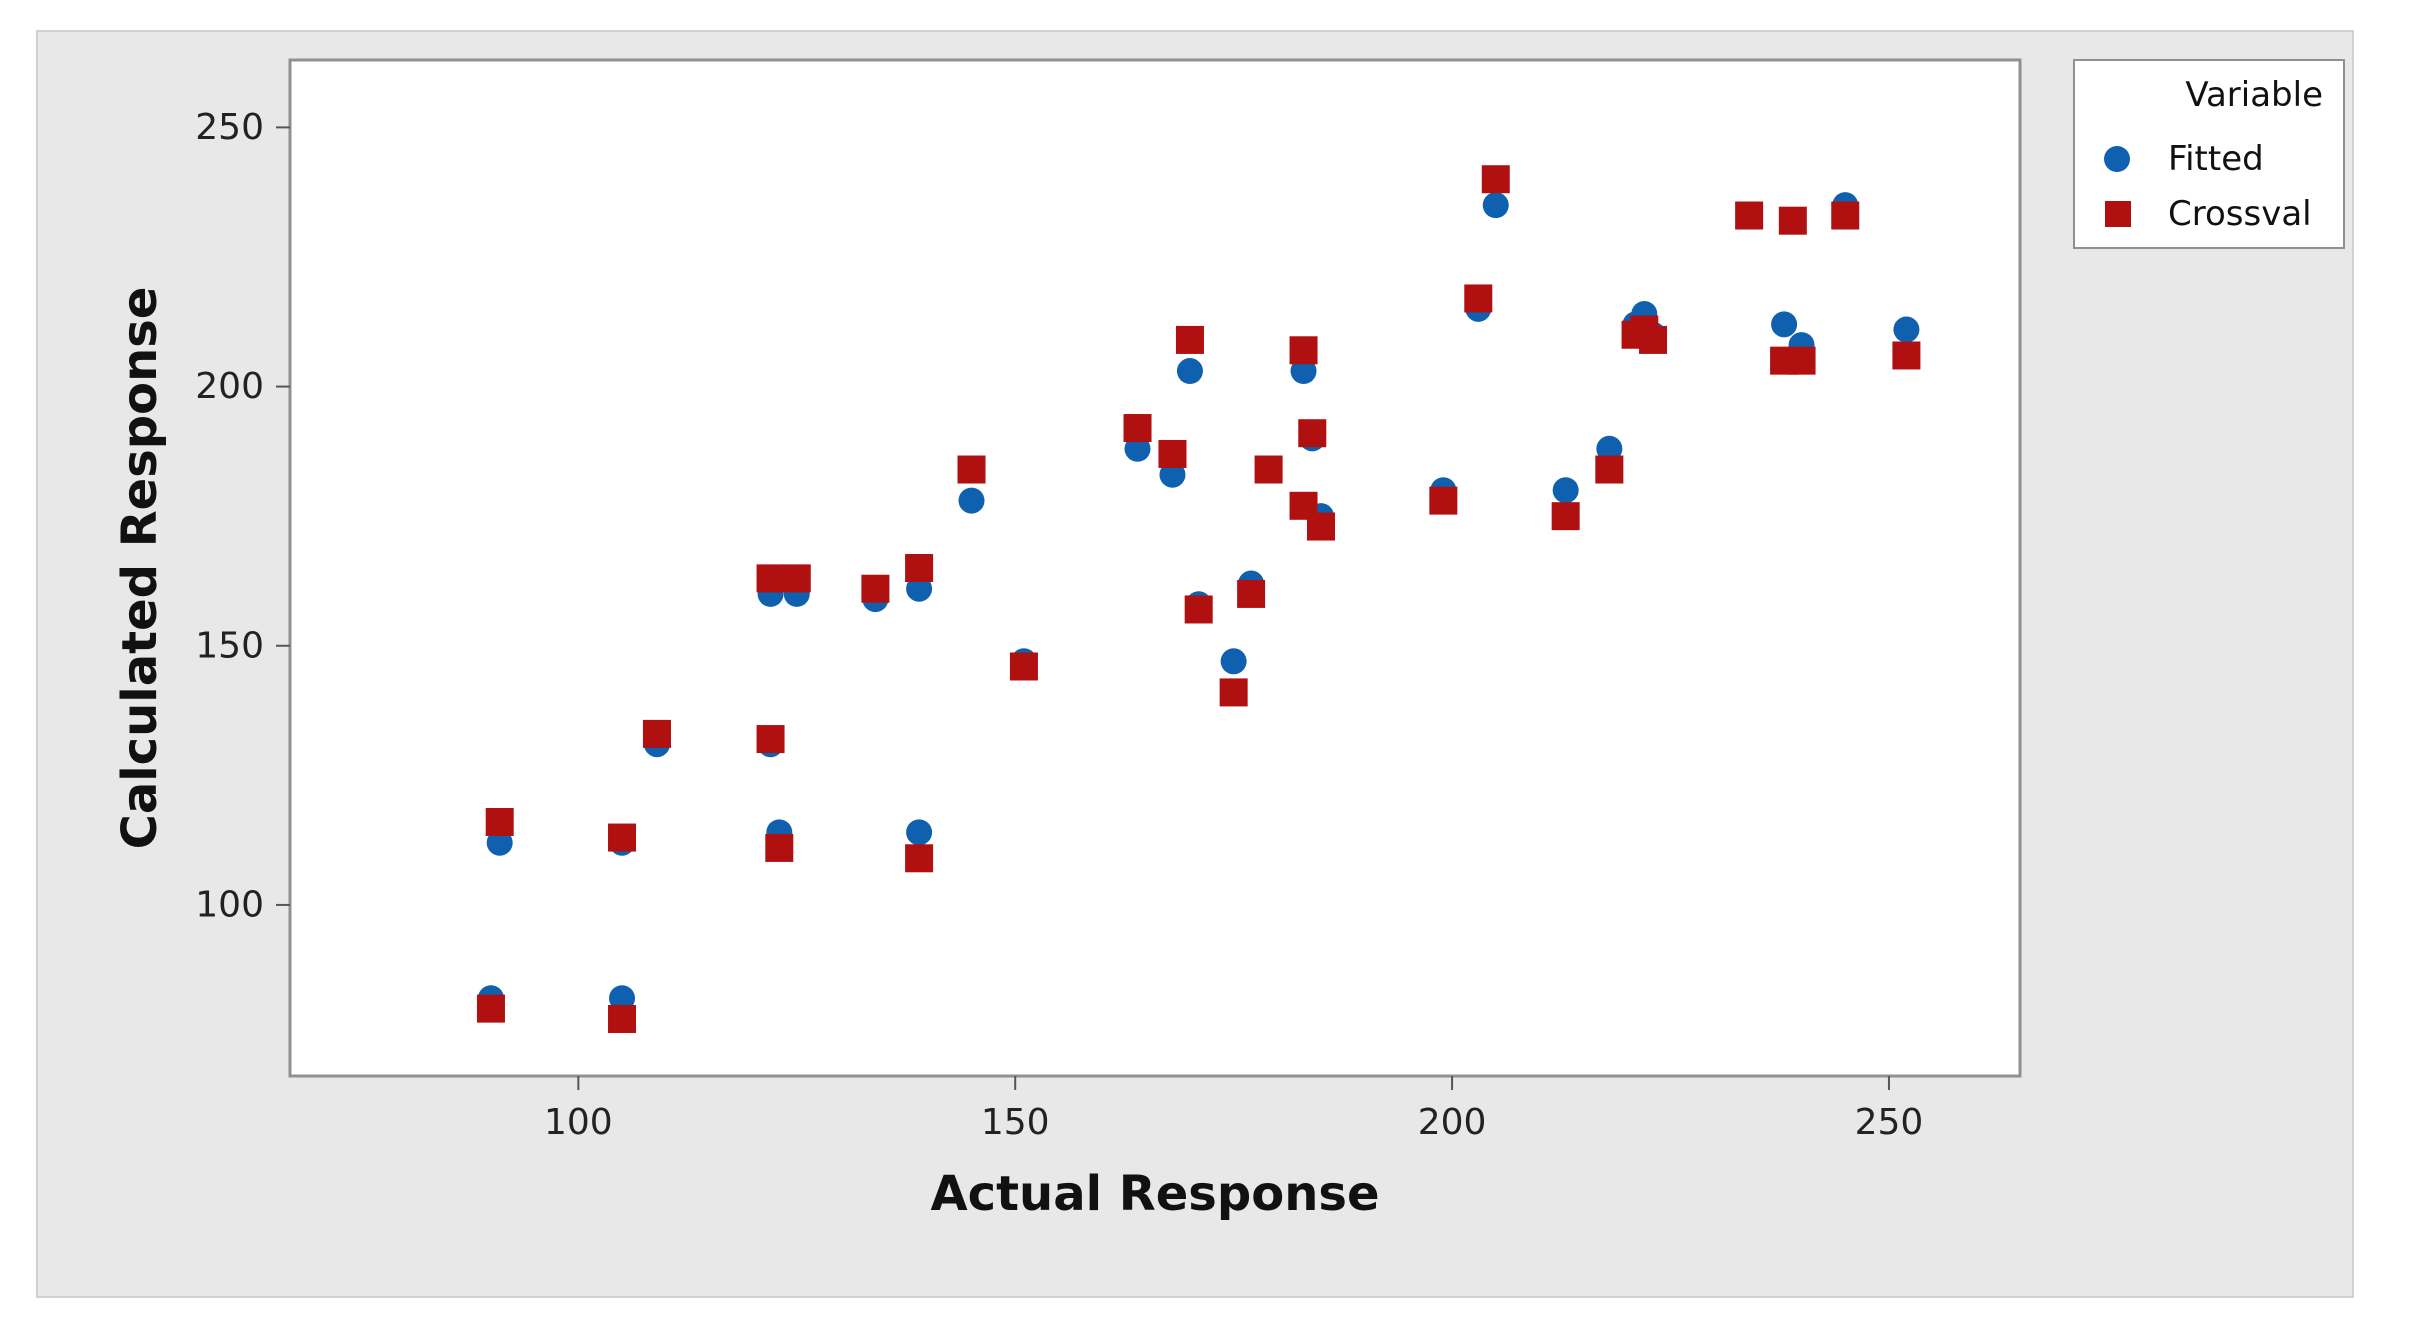 This screenshot has width=2410, height=1329. I want to click on x-tick-label: 150, so click(1015, 1122).